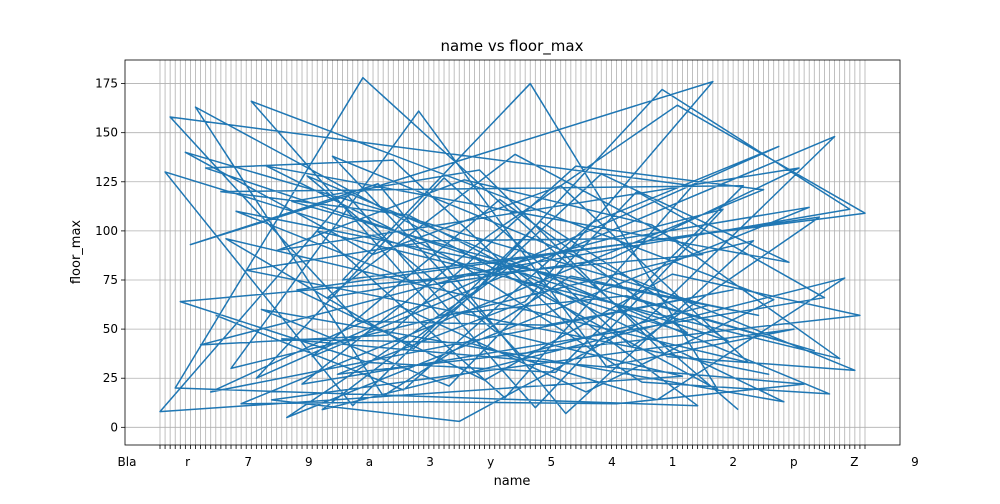 Image resolution: width=1000 pixels, height=504 pixels. Describe the element at coordinates (794, 462) in the screenshot. I see `x-tick-label: p` at that location.